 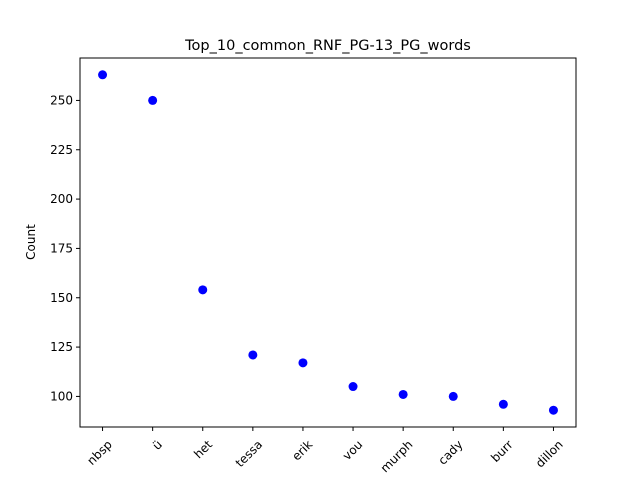 What do you see at coordinates (327, 46) in the screenshot?
I see `chart-title: Top_10_common_RNF_PG-13_PG_words` at bounding box center [327, 46].